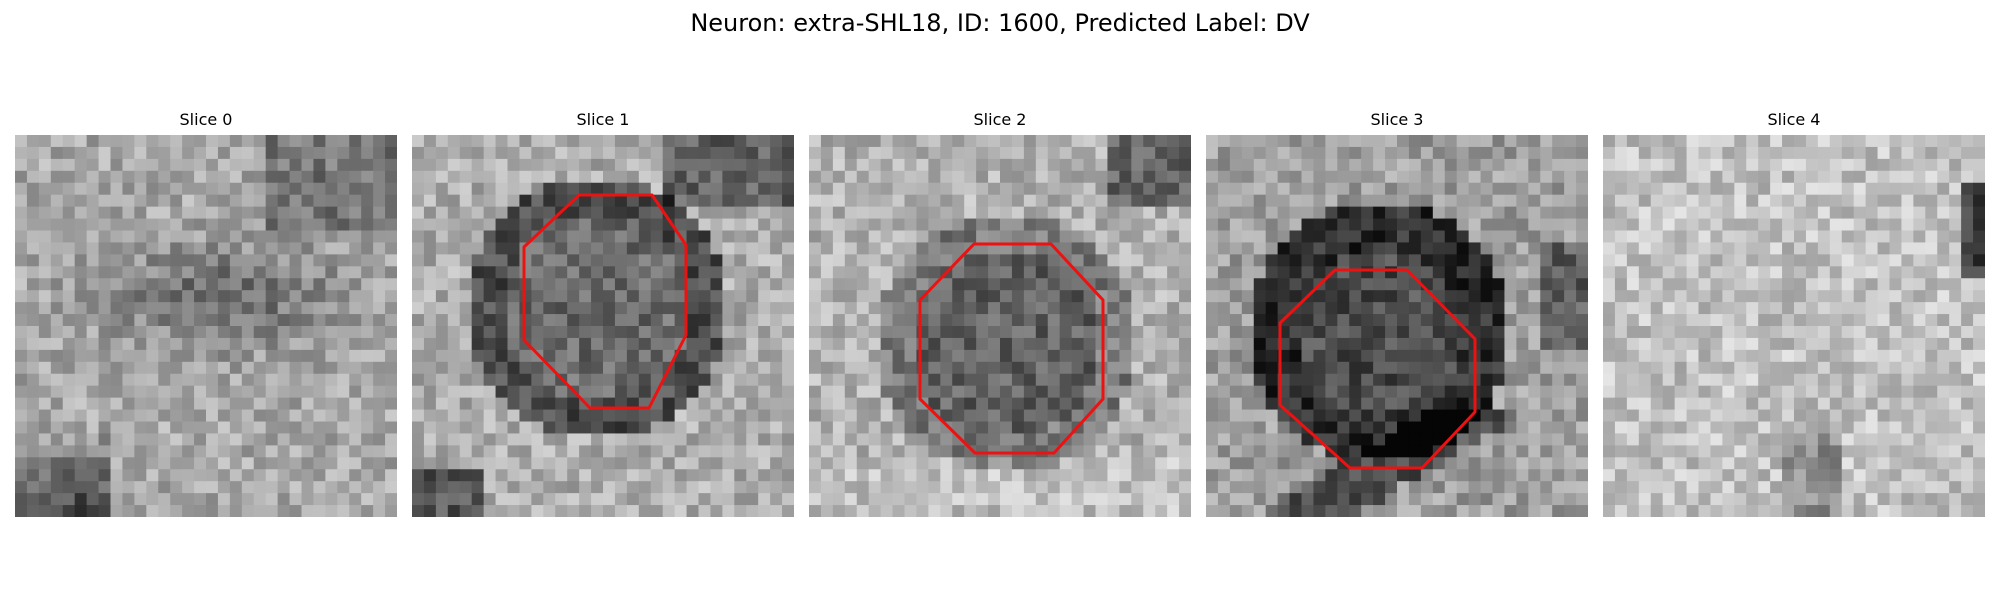 Image resolution: width=2000 pixels, height=600 pixels. Describe the element at coordinates (1011, 348) in the screenshot. I see `slice-2-contour` at that location.